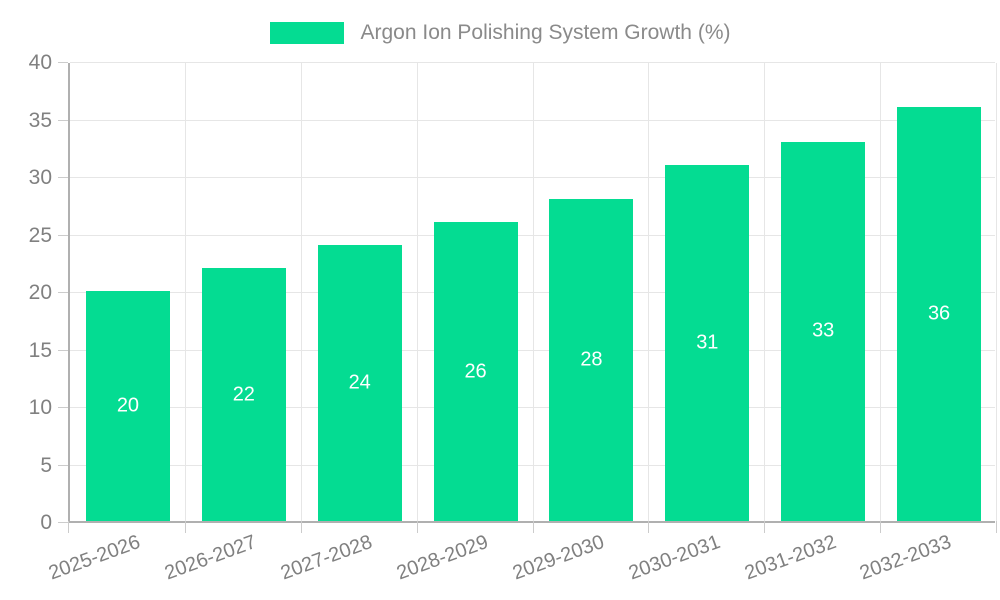 This screenshot has height=600, width=1000. What do you see at coordinates (545, 32) in the screenshot?
I see `legend-label: Argon Ion Polishing System Growth (%)` at bounding box center [545, 32].